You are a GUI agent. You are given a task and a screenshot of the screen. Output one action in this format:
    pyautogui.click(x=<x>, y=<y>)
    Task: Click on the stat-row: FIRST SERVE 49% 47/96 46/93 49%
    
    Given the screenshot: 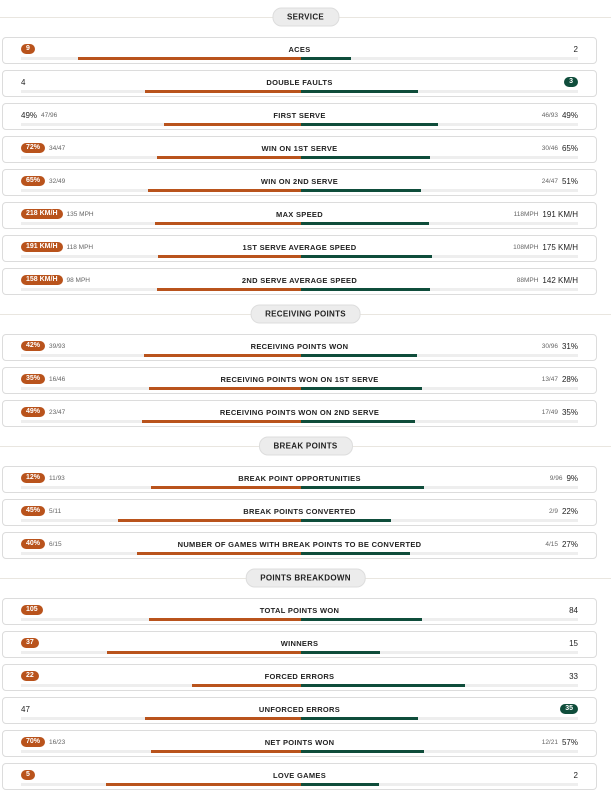 What is the action you would take?
    pyautogui.click(x=299, y=116)
    